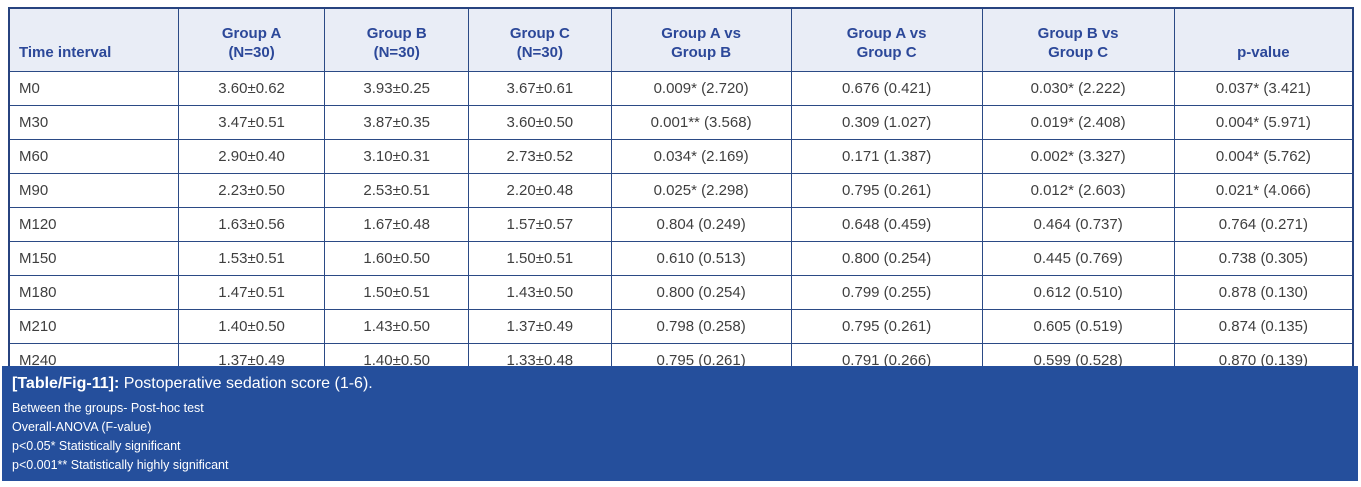  What do you see at coordinates (886, 39) in the screenshot?
I see `header-group-a-vs-c: Group A vs Group C` at bounding box center [886, 39].